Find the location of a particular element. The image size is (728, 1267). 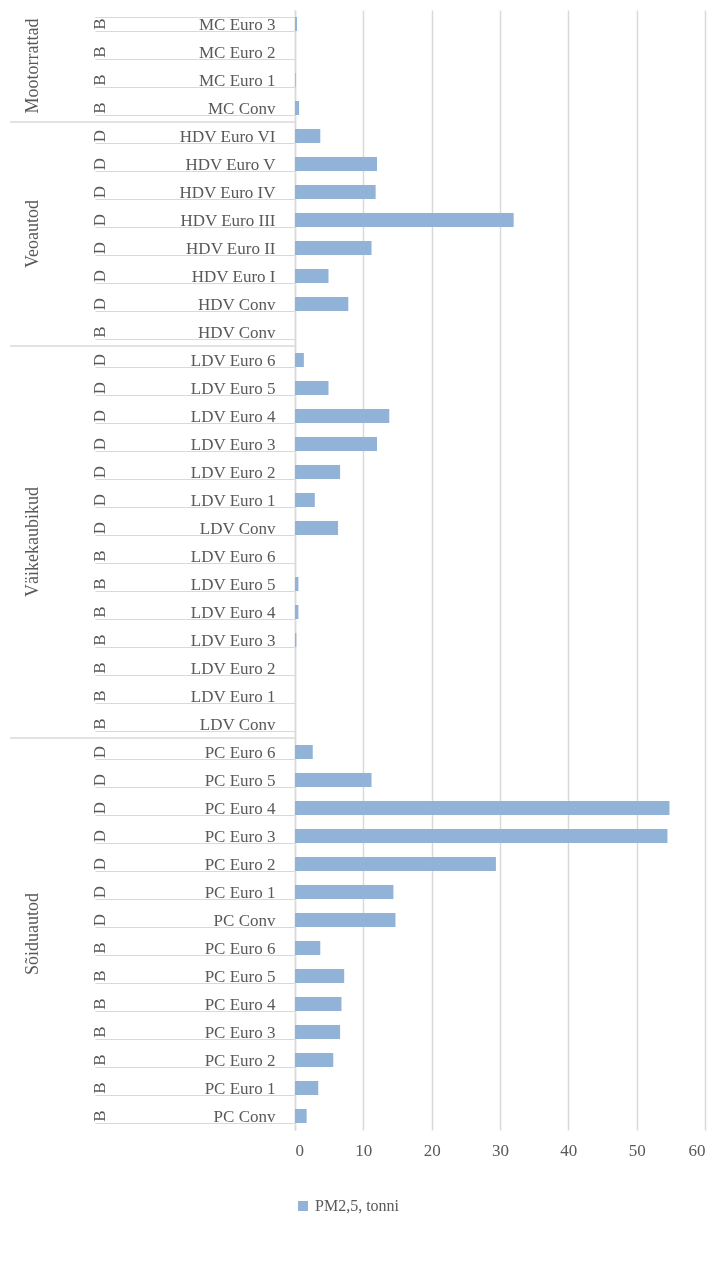

text: Mootorrattad is located at coordinates (32, 66).